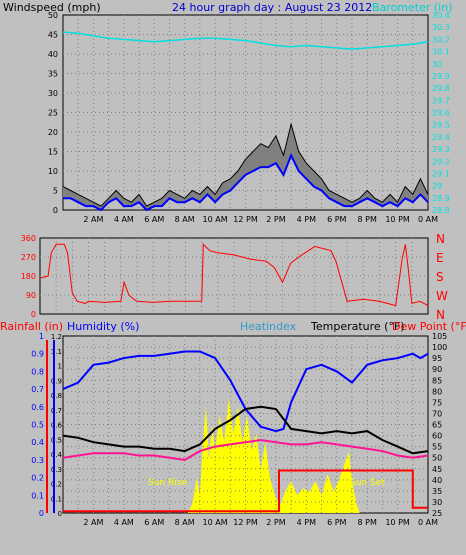 This screenshot has height=555, width=466. I want to click on compass-label: W, so click(442, 296).